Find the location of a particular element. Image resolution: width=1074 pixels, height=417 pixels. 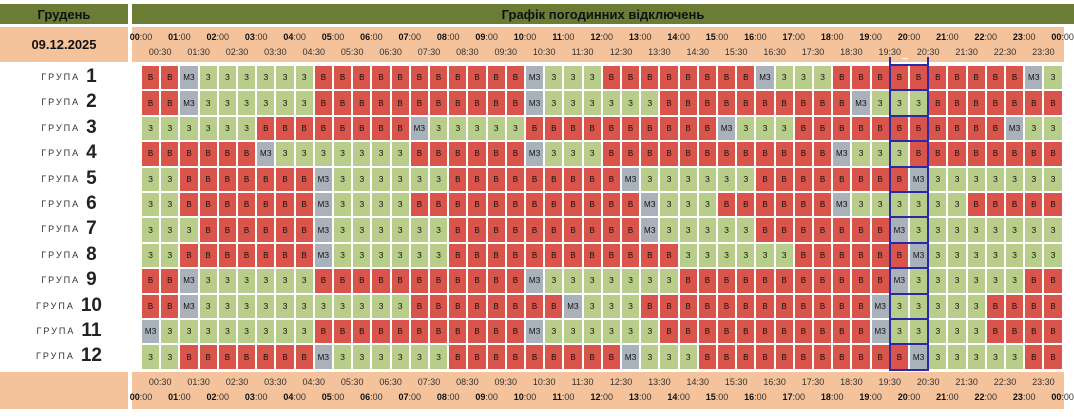

group-word: ГРУПА is located at coordinates (61, 153).